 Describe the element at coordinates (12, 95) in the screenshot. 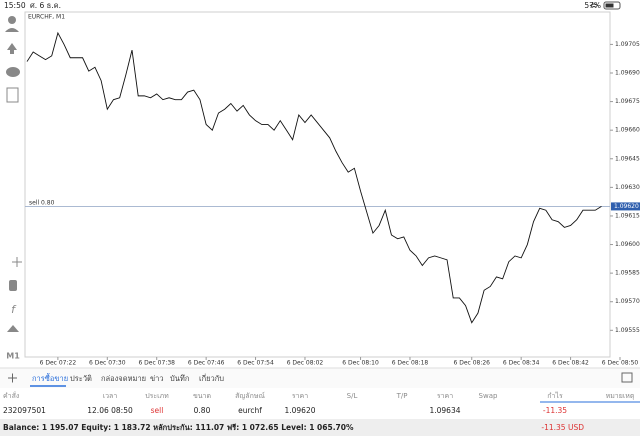

I see `history-icon` at that location.